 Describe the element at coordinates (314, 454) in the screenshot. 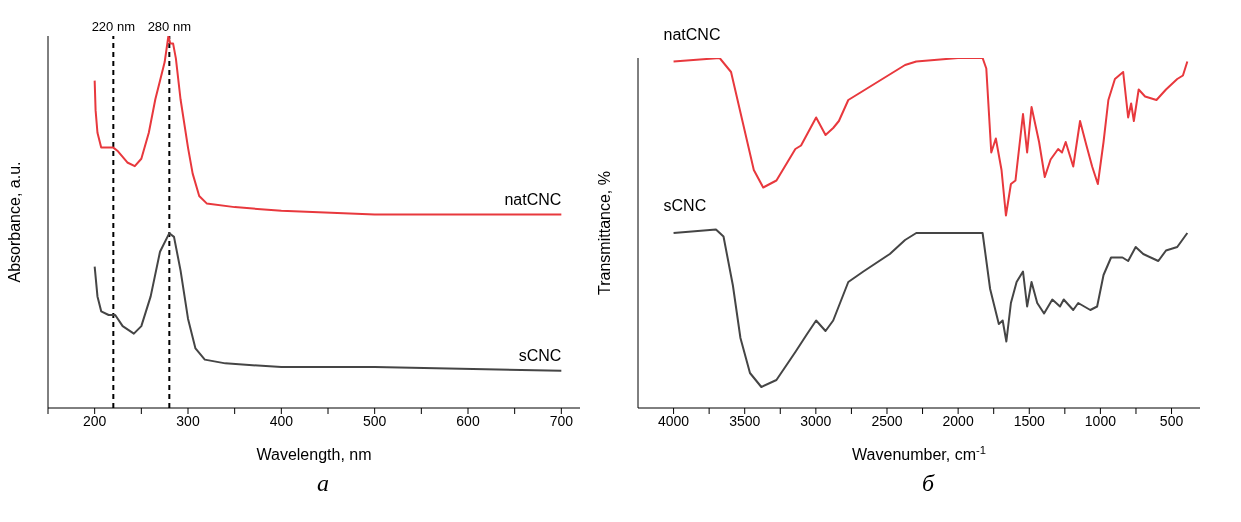

I see `x-axis-title: Wavelength, nm` at that location.